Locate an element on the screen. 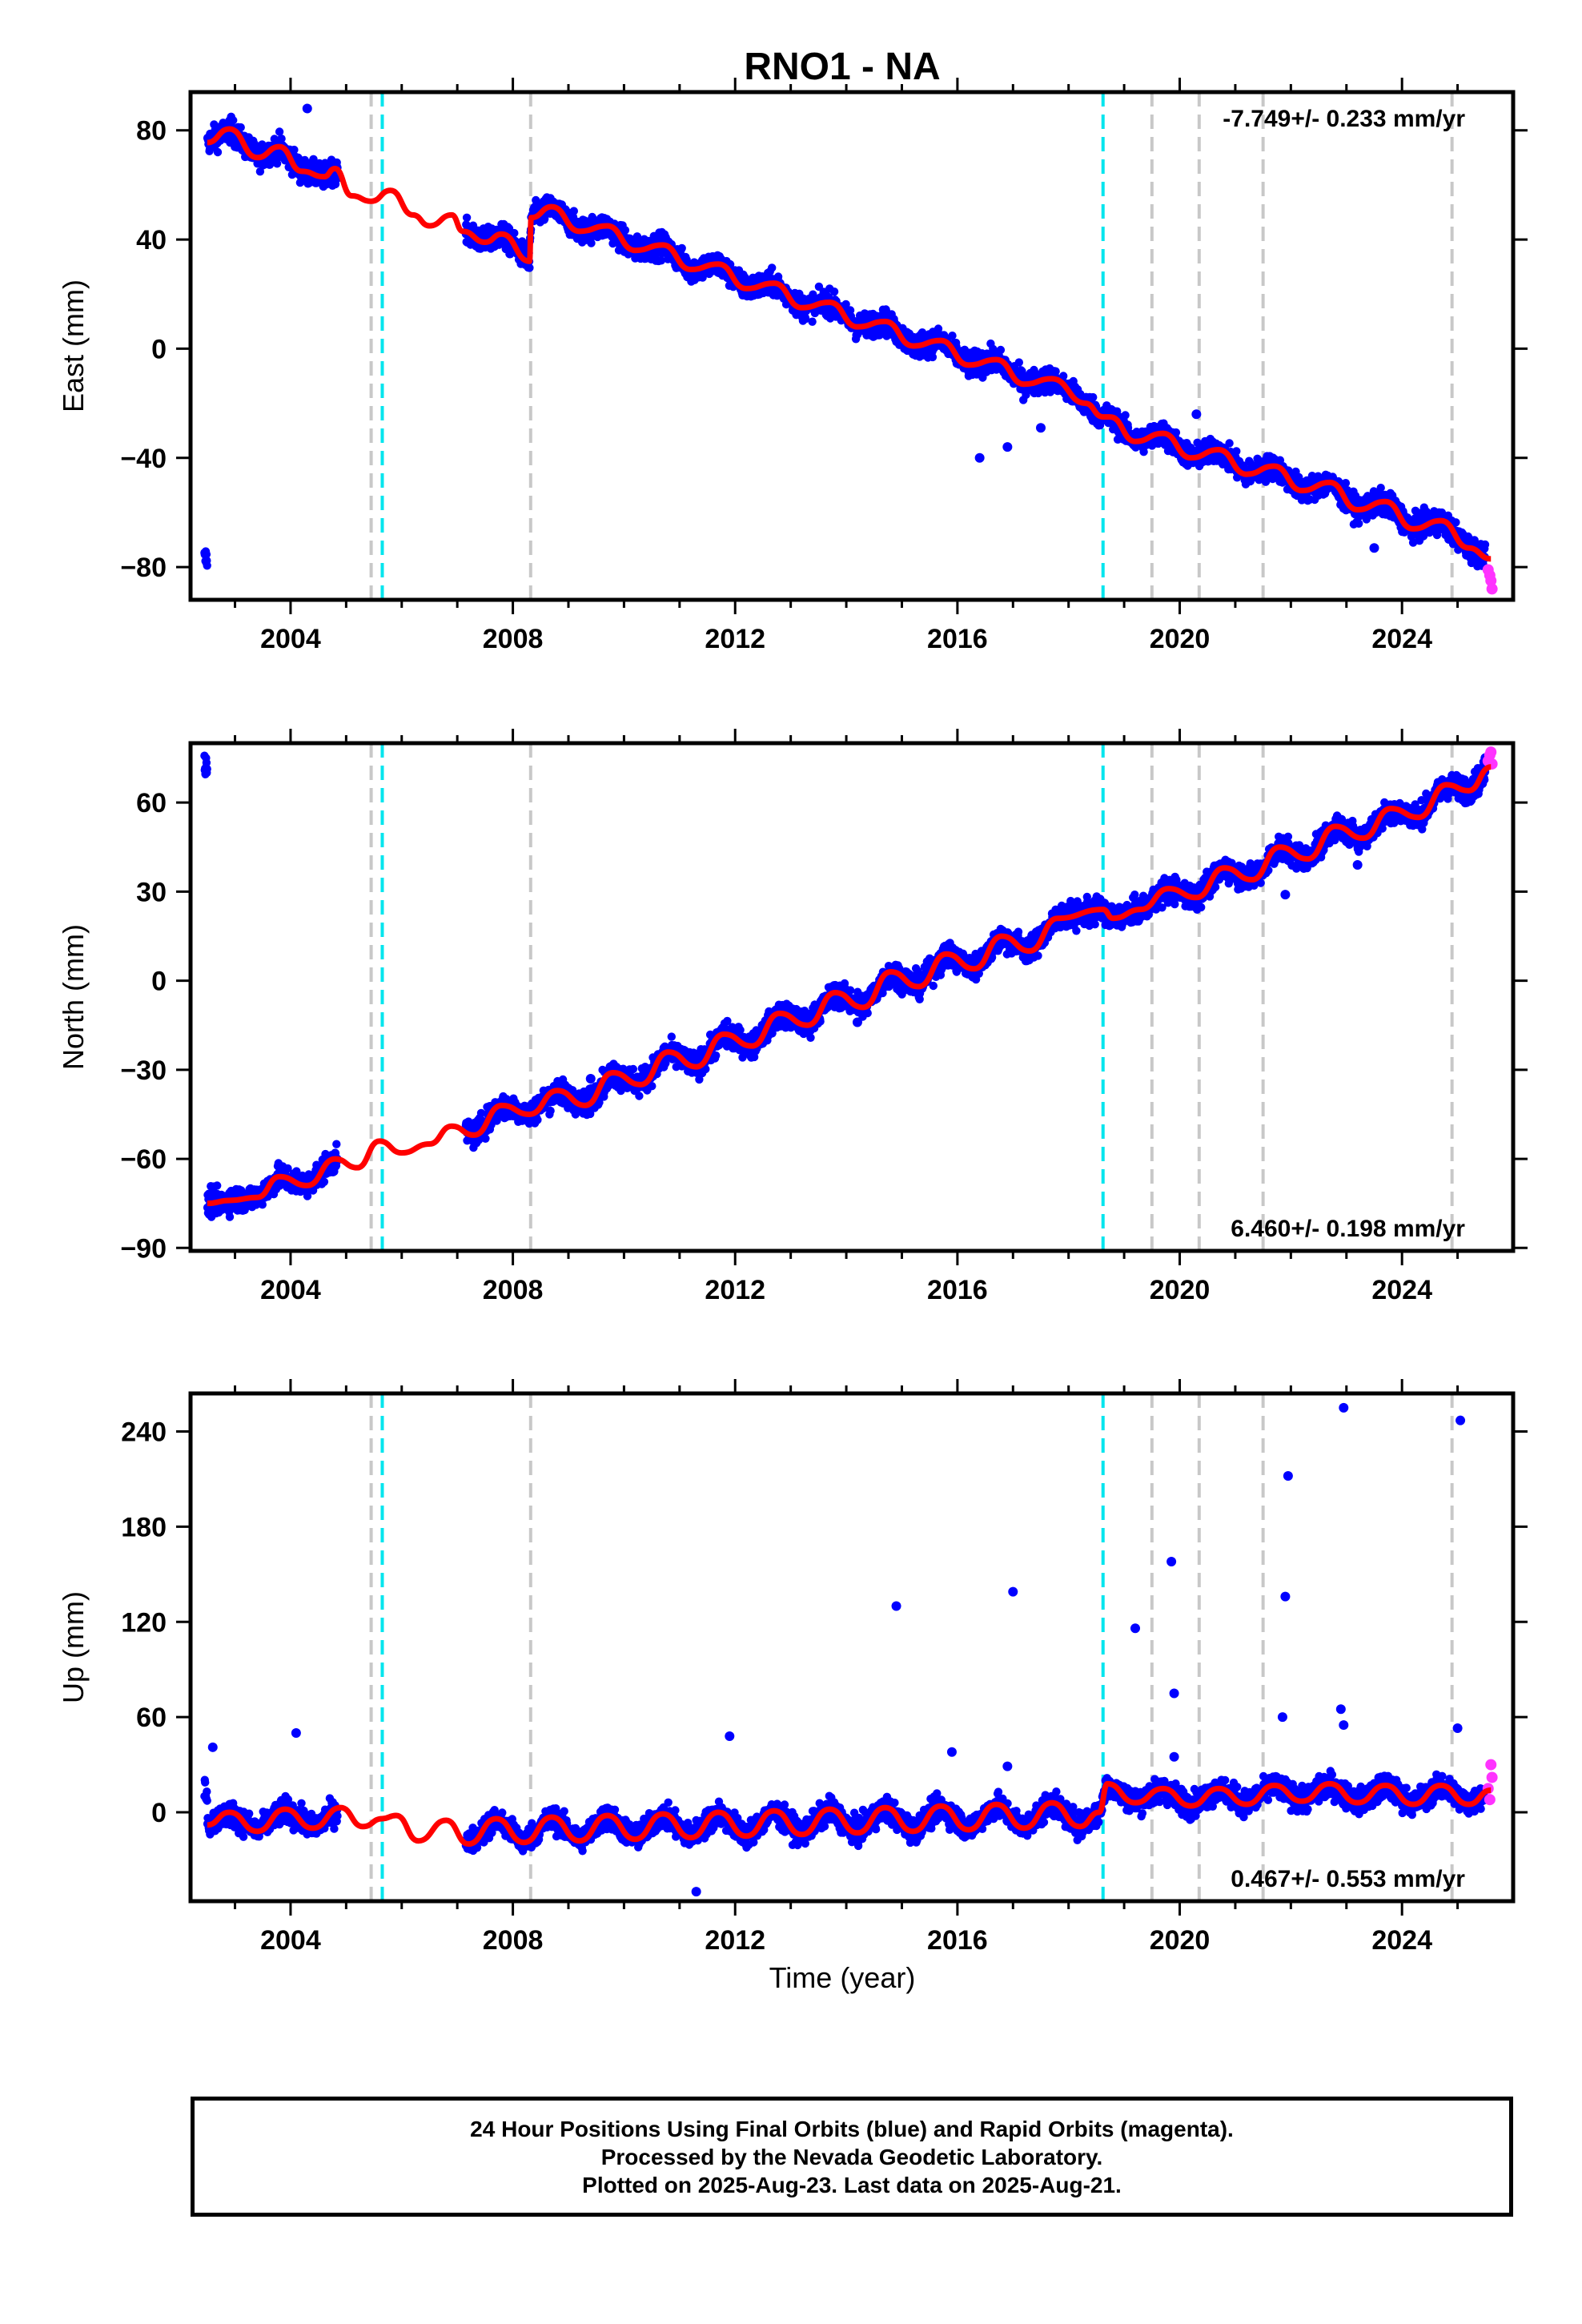 This screenshot has height=2324, width=1582. y-tick-label: 40 is located at coordinates (151, 240).